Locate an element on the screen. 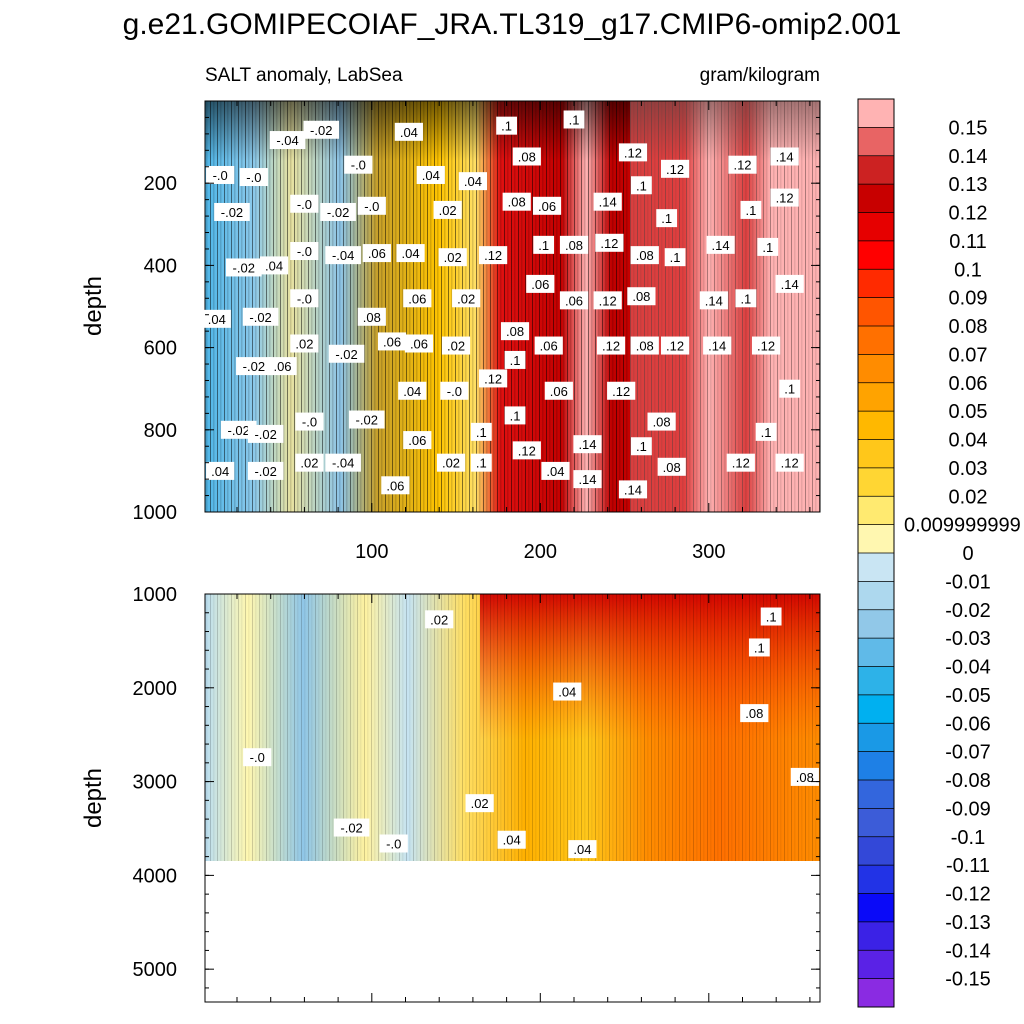 The width and height of the screenshot is (1024, 1024). colorbar-label: -0.15 is located at coordinates (968, 980).